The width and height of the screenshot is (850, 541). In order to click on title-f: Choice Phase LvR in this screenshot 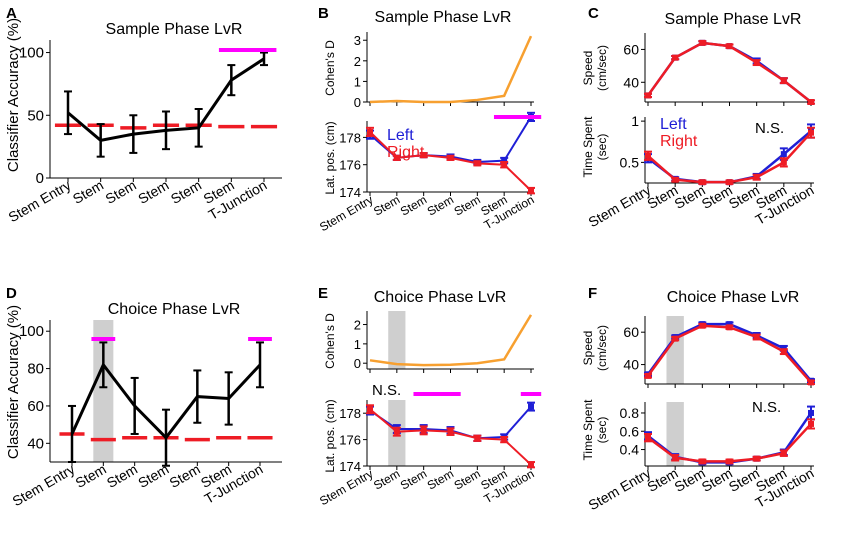, I will do `click(733, 297)`.